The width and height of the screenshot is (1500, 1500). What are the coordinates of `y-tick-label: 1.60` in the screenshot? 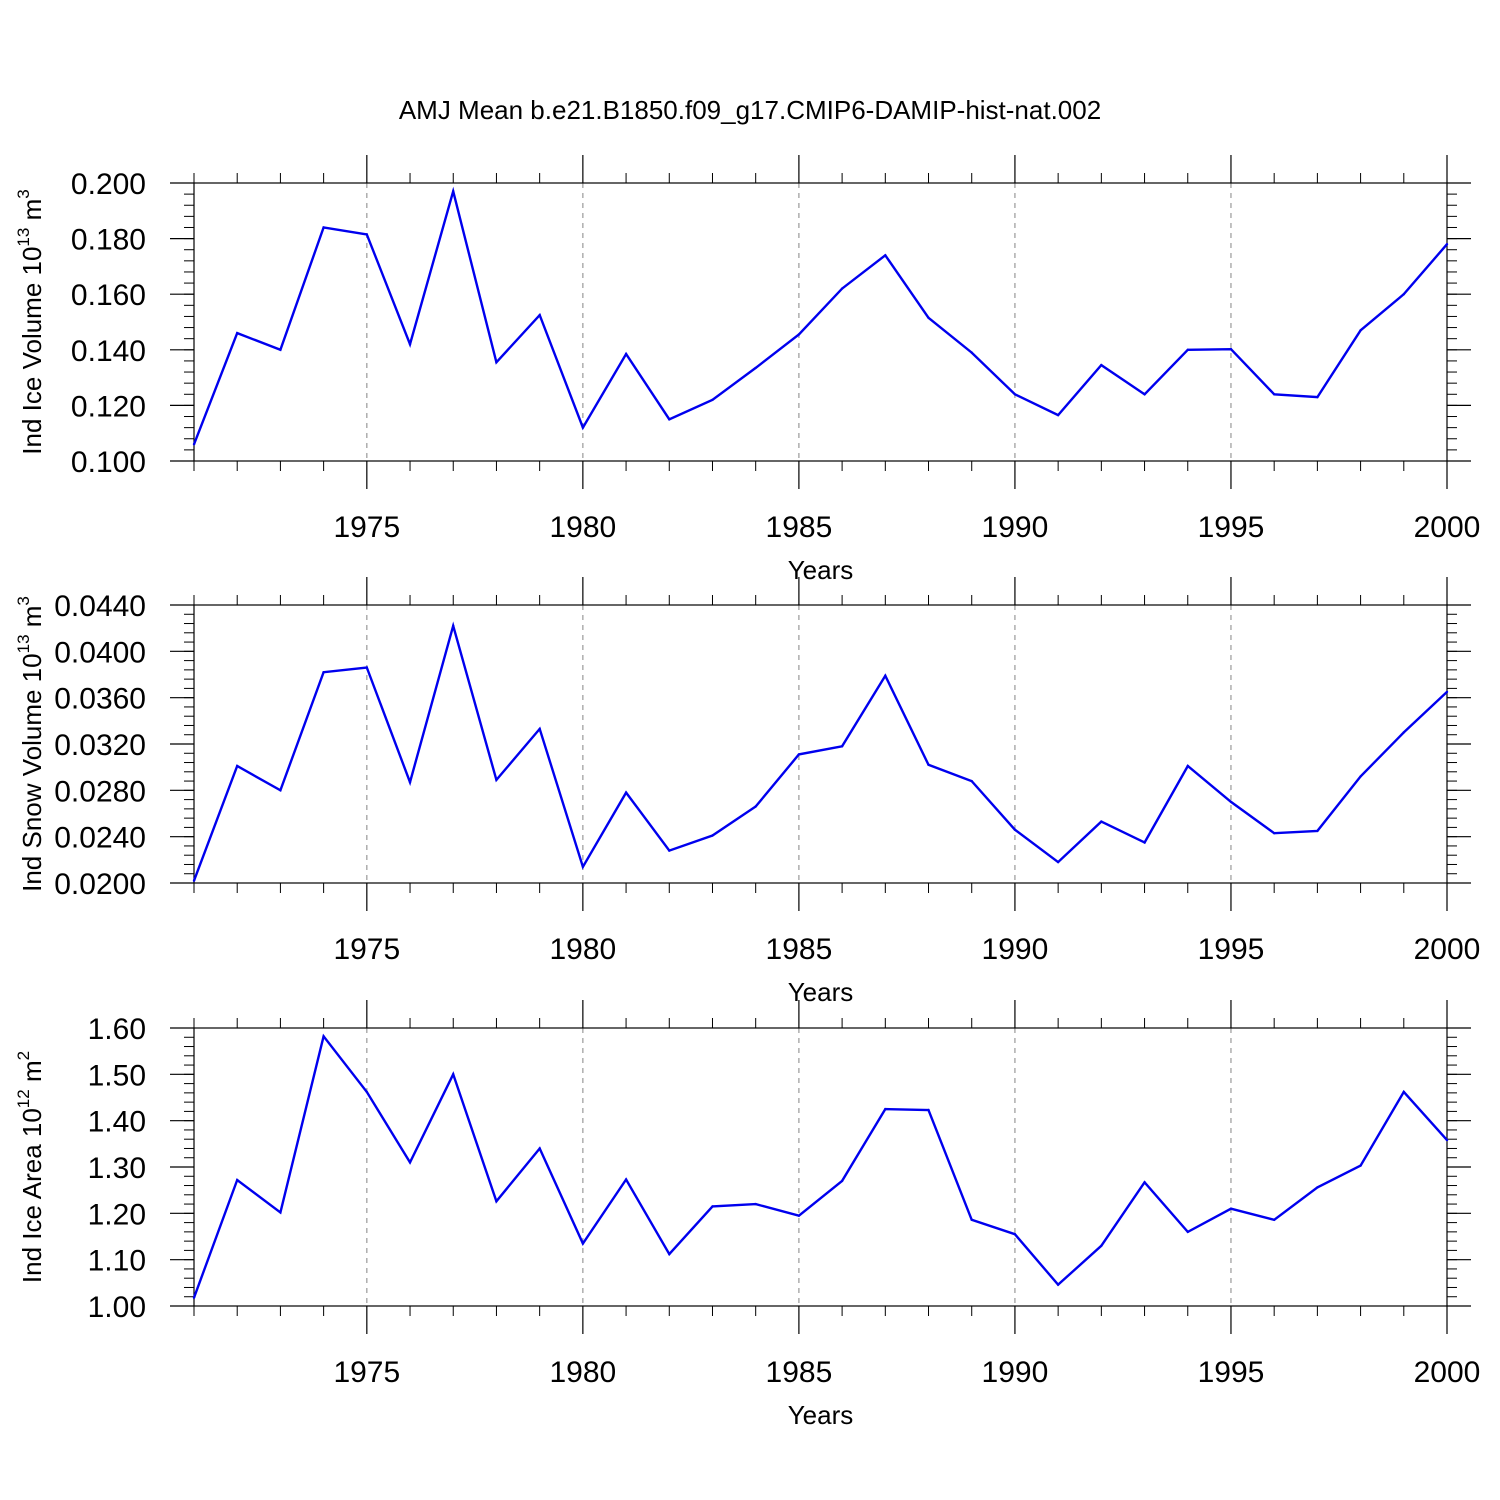 It's located at (117, 1029).